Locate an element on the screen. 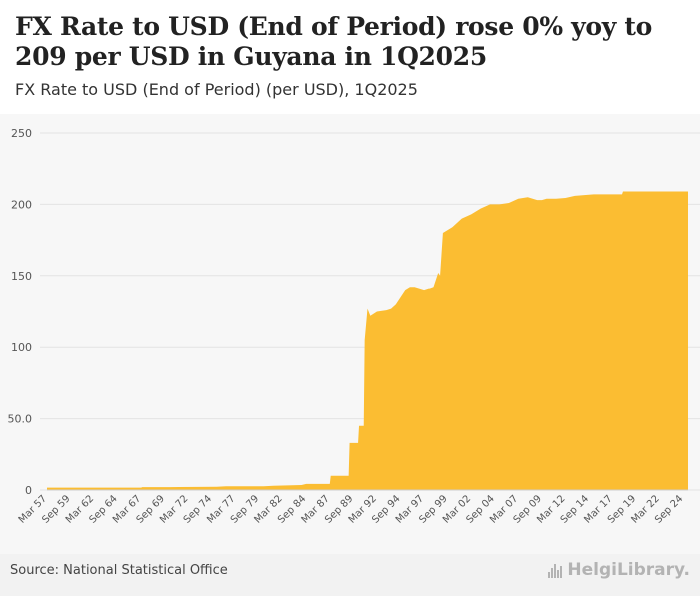  logo-text: HelgiLibrary. is located at coordinates (628, 570).